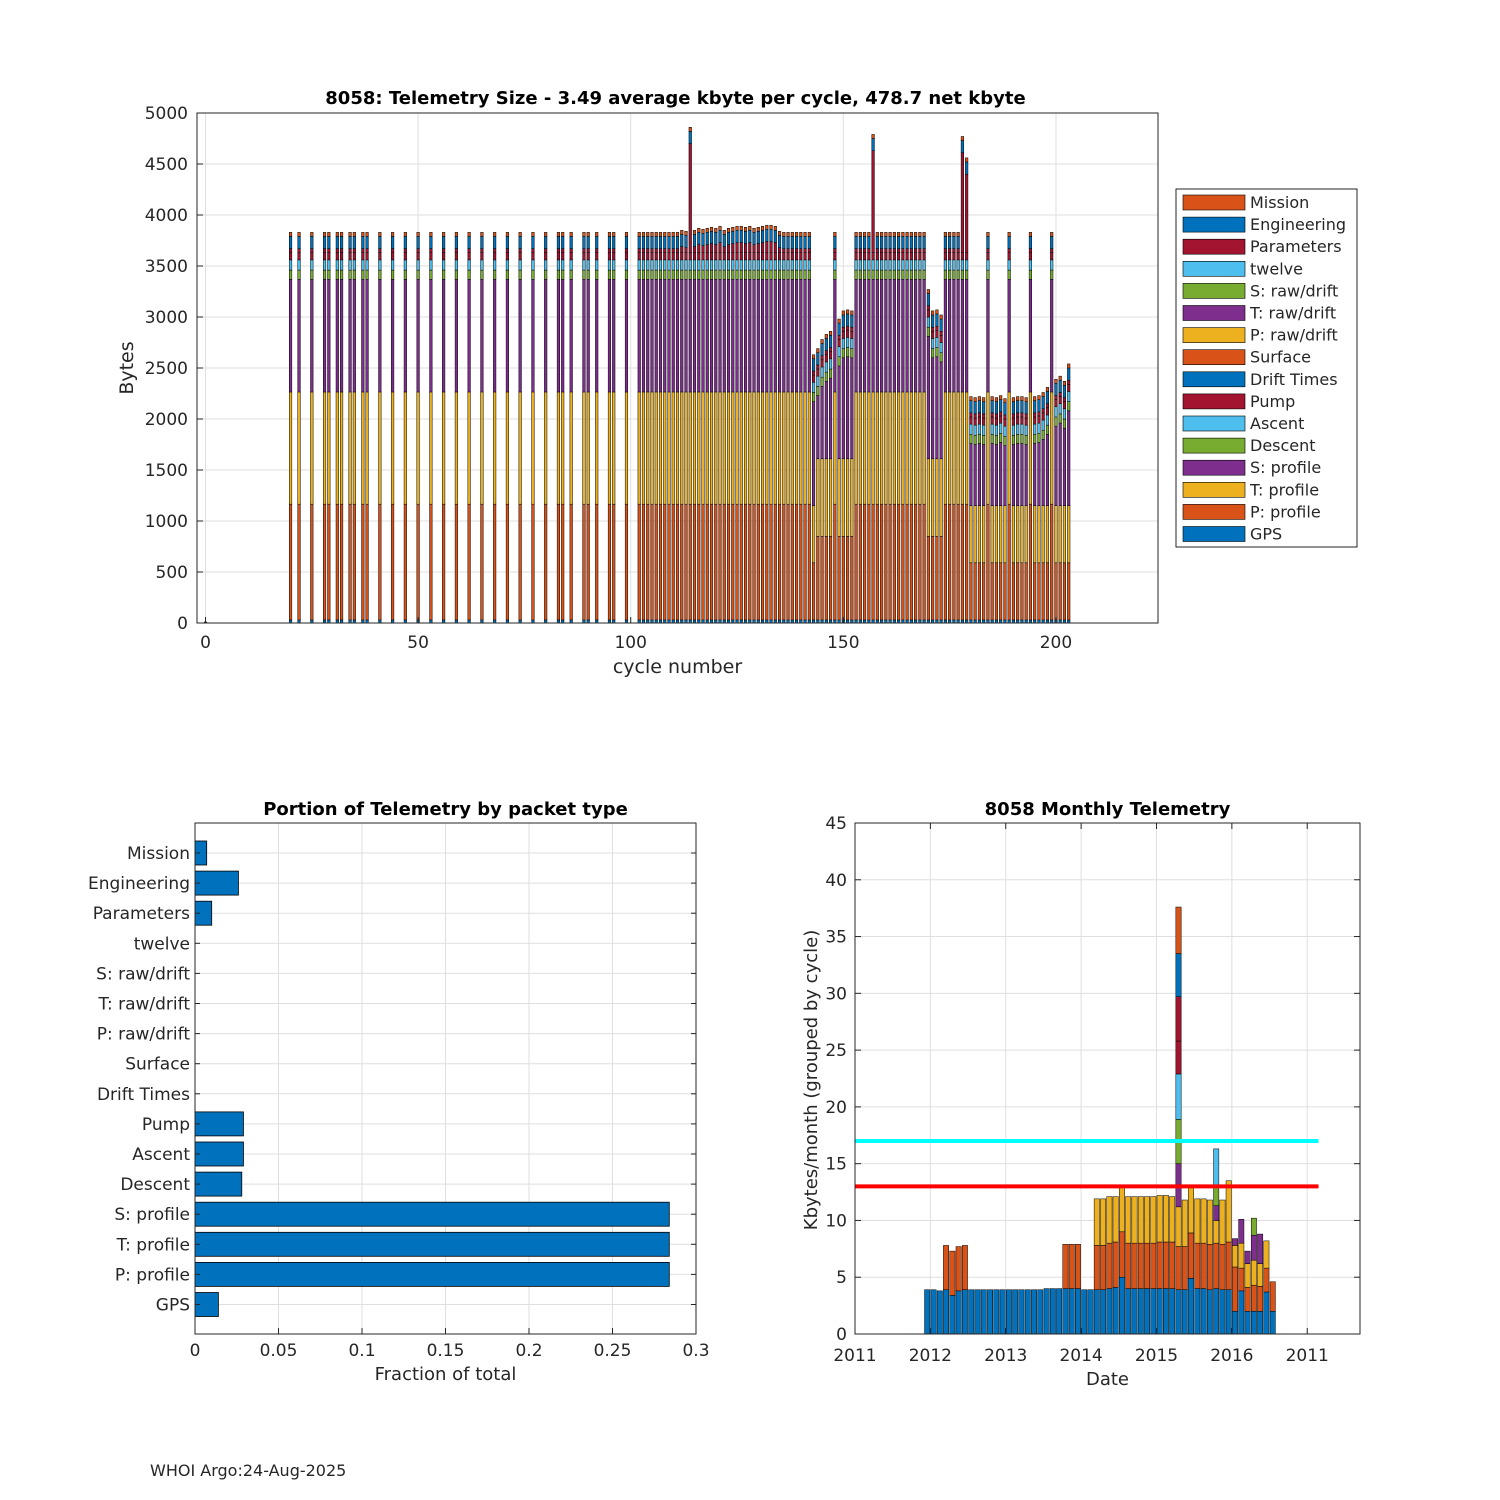 The image size is (1500, 1500). I want to click on legend-swatch, so click(1214, 401).